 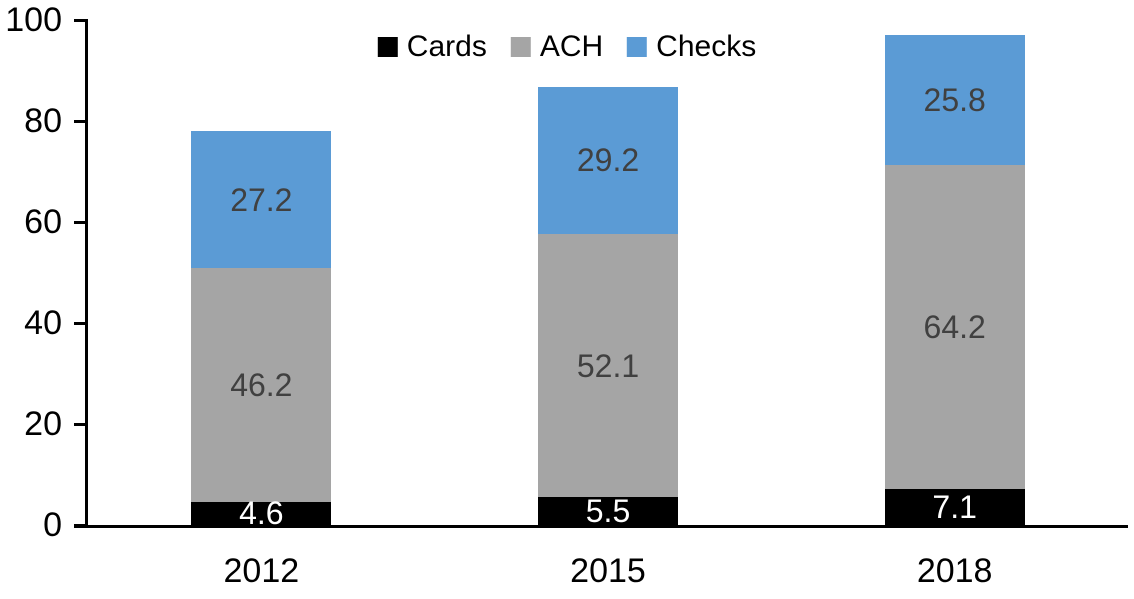 I want to click on data-label-cards-2015: 5.5, so click(x=608, y=511).